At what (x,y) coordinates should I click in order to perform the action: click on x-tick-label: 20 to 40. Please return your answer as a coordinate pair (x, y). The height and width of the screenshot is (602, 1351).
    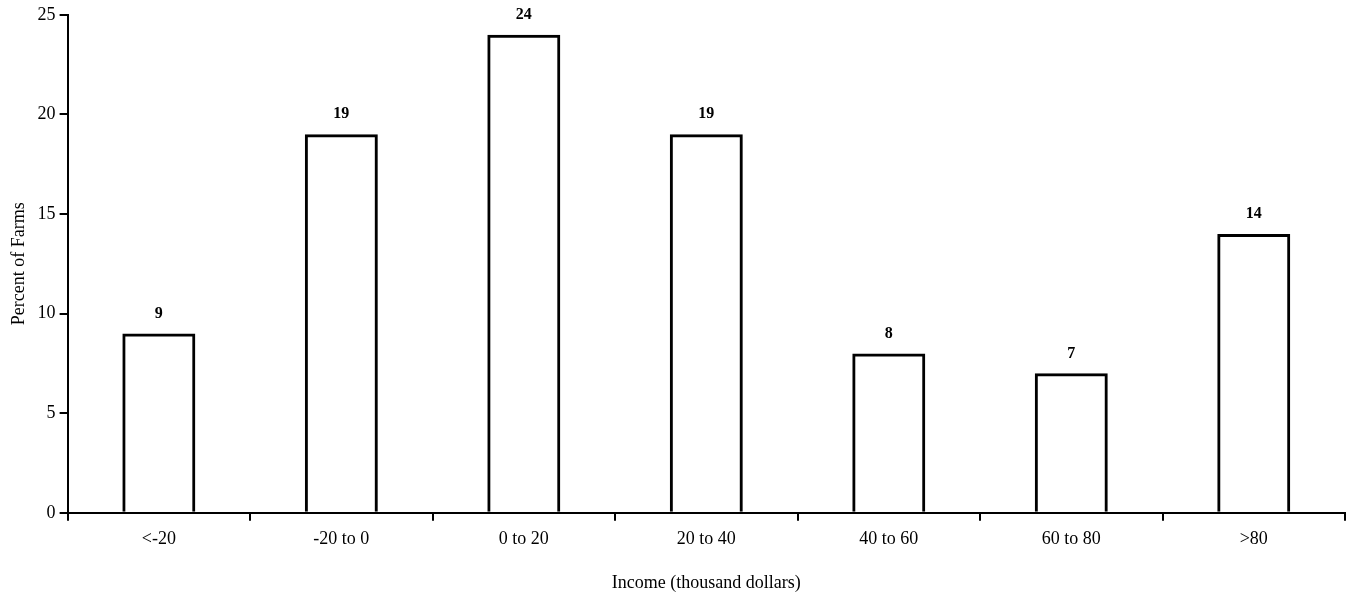
    Looking at the image, I should click on (706, 538).